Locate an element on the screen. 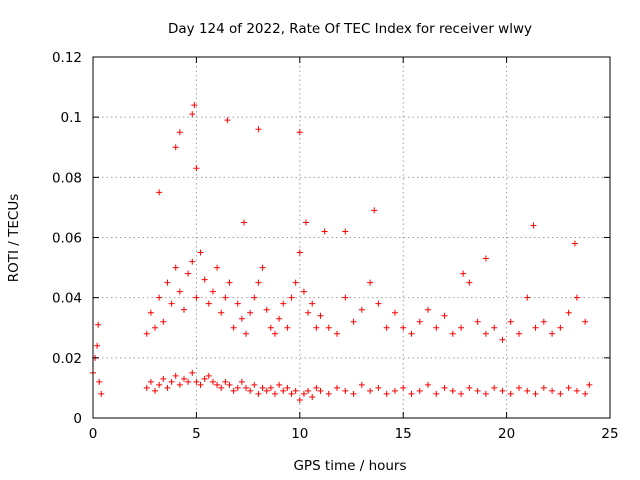 This screenshot has width=640, height=480. x-tick-label: 0 is located at coordinates (93, 434).